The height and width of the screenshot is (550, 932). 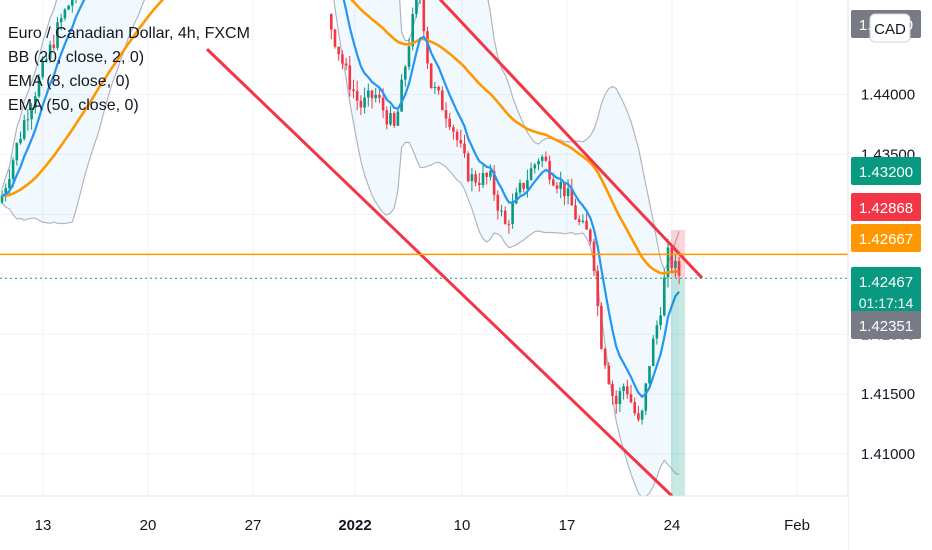 What do you see at coordinates (76, 57) in the screenshot?
I see `indicator-bb: BB (20, close, 2, 0)` at bounding box center [76, 57].